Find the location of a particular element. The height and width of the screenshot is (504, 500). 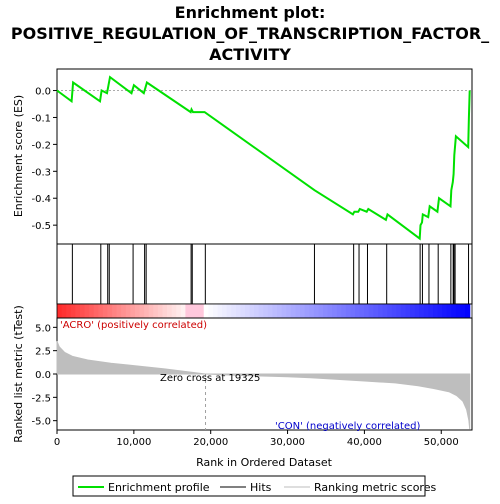

legend-item-metric: Ranking metric scores is located at coordinates (360, 487).